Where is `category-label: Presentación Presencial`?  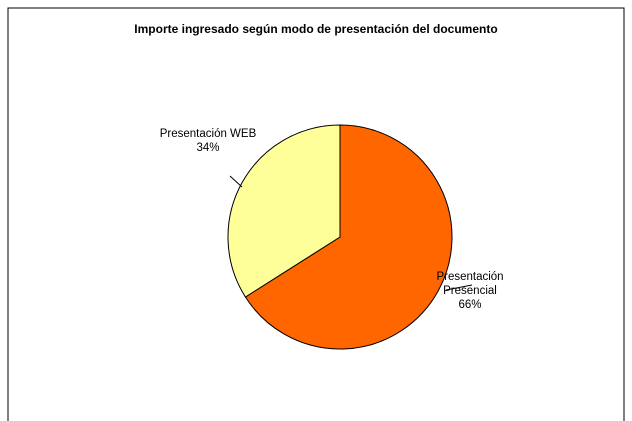
category-label: Presentación Presencial is located at coordinates (470, 284).